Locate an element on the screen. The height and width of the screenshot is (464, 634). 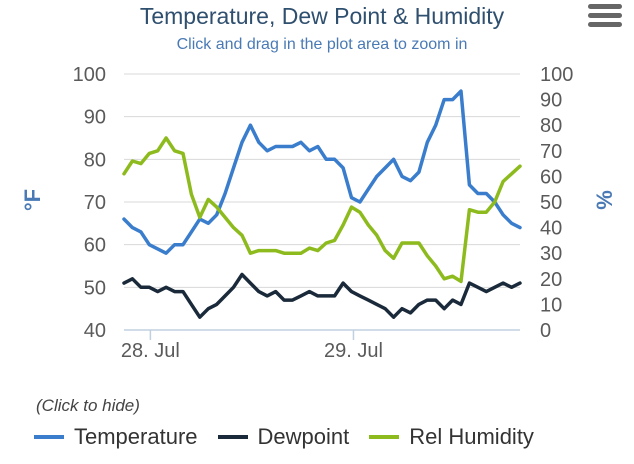
right-tick-label: 50 is located at coordinates (551, 203).